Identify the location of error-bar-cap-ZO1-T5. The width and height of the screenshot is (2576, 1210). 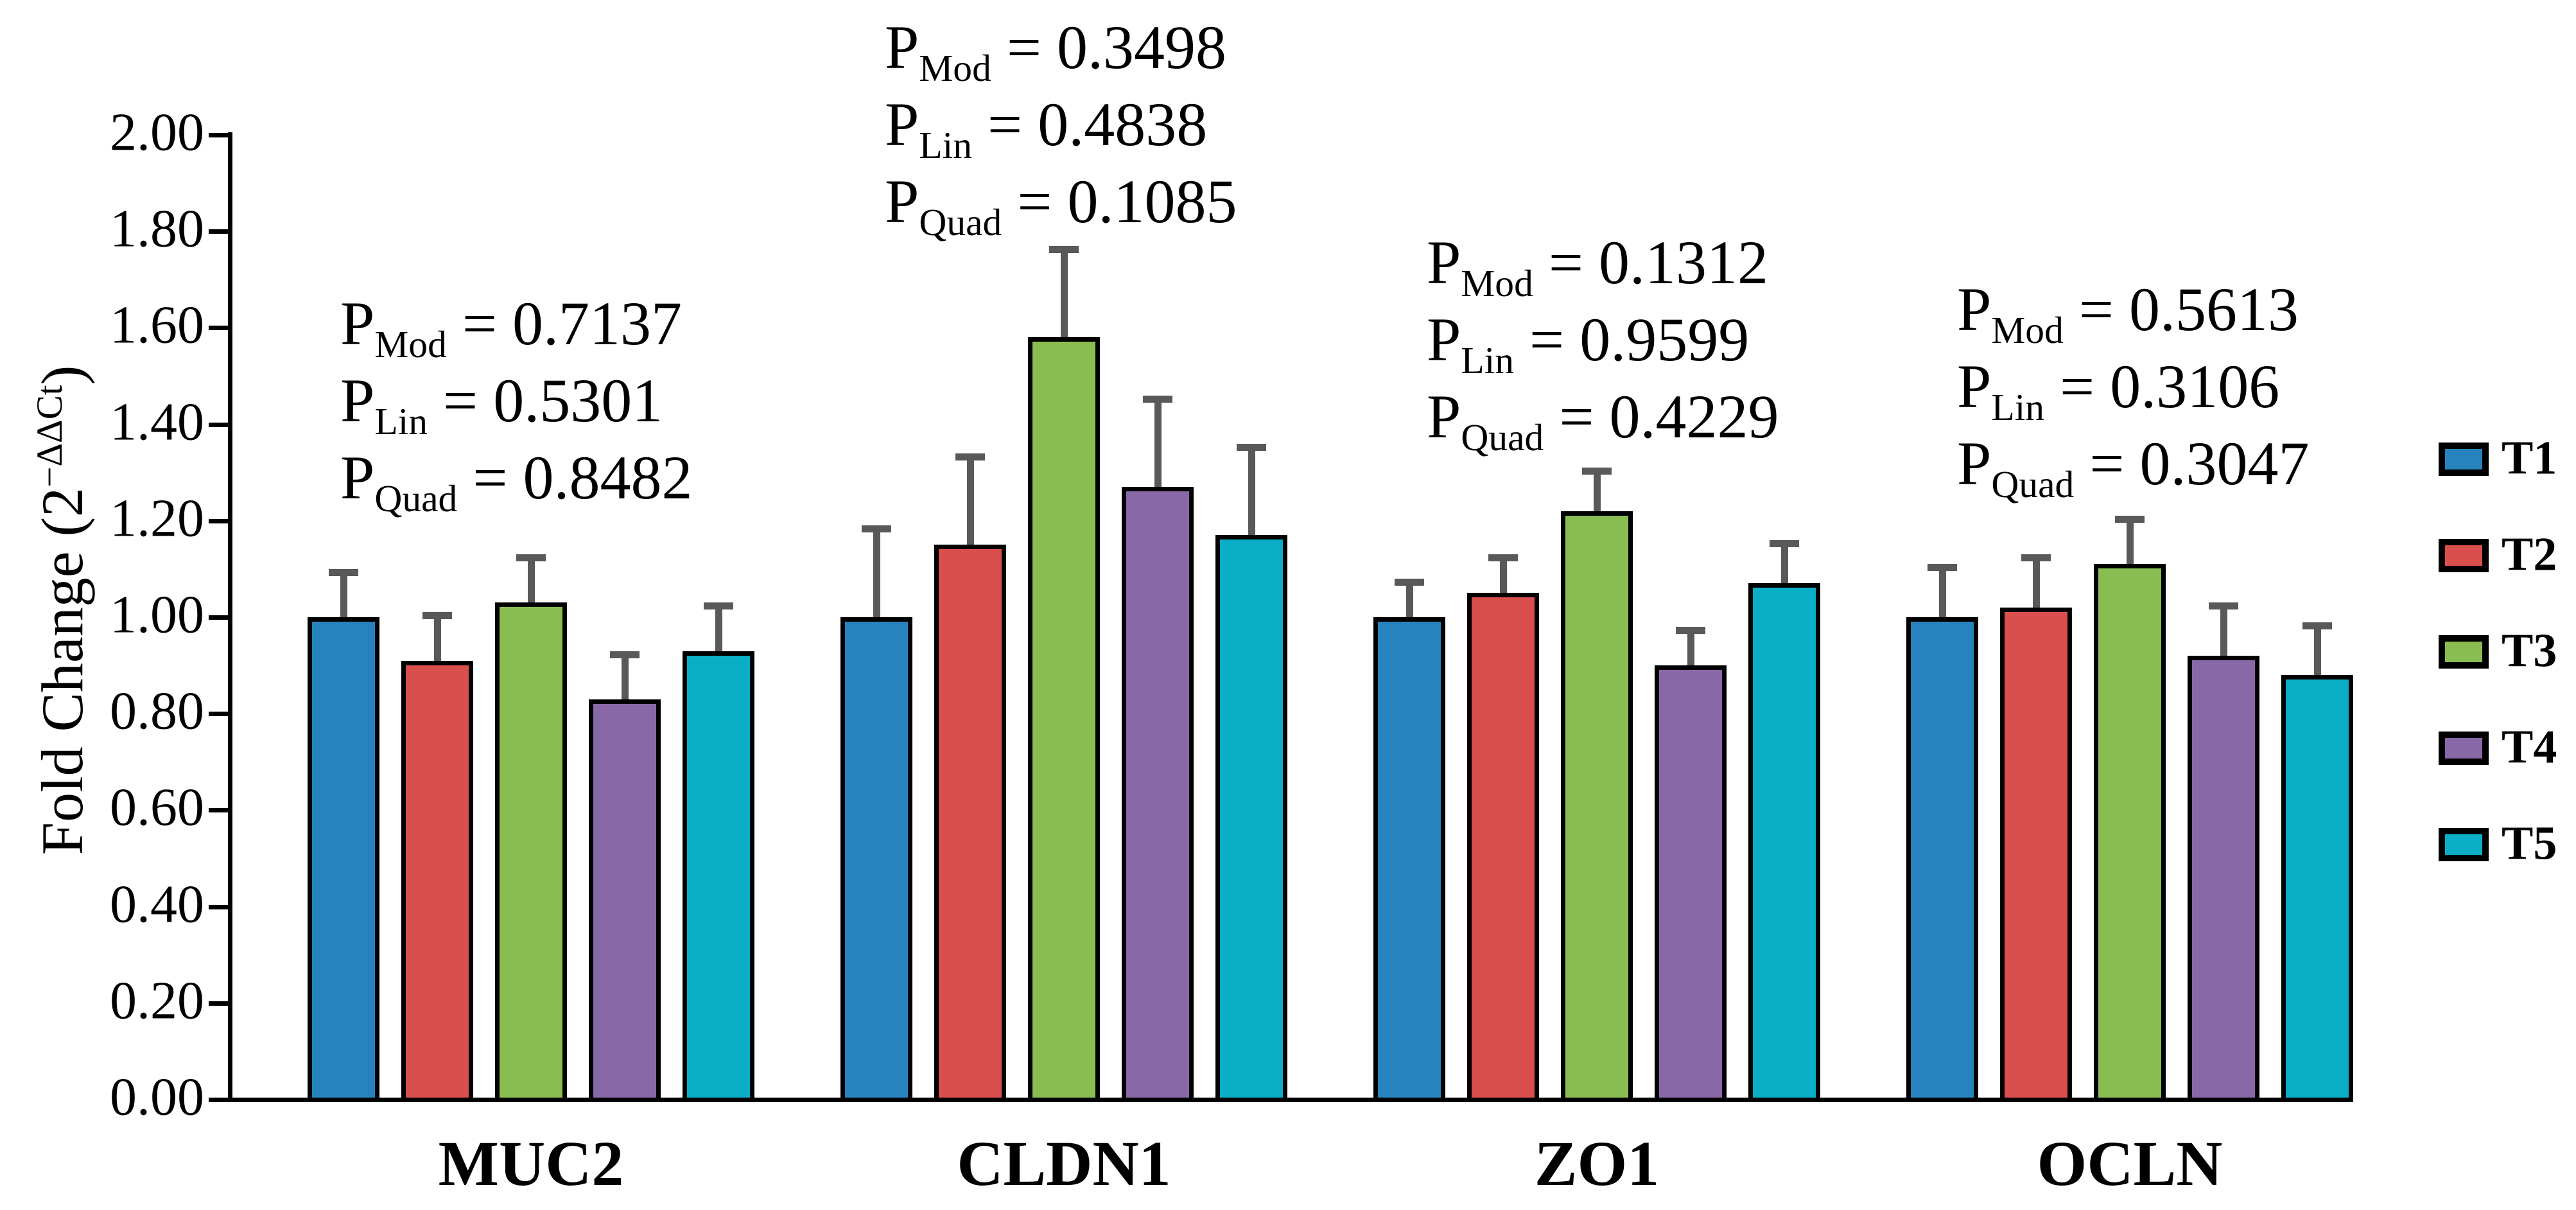
(1784, 543).